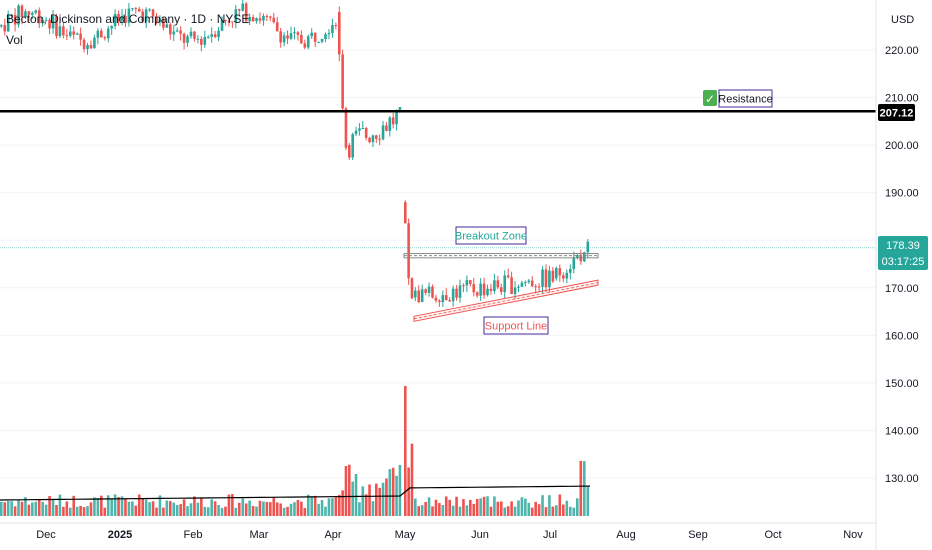 This screenshot has width=932, height=550. What do you see at coordinates (853, 535) in the screenshot?
I see `time-tick-label: Nov` at bounding box center [853, 535].